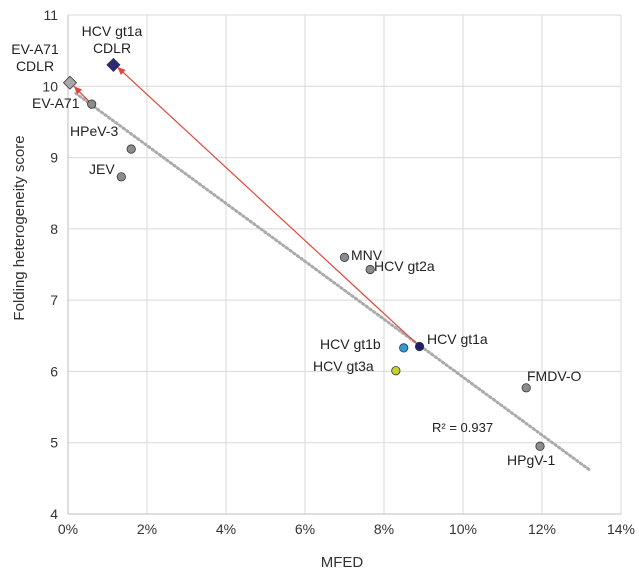 This screenshot has width=639, height=571. What do you see at coordinates (147, 529) in the screenshot?
I see `x-tick-label: 2%` at bounding box center [147, 529].